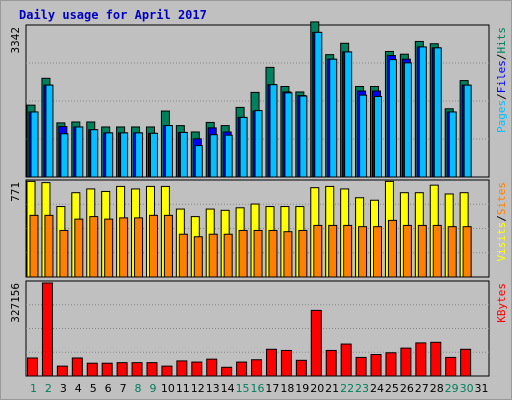 The image size is (512, 400). Describe the element at coordinates (108, 388) in the screenshot. I see `x-tick-label: 6` at that location.